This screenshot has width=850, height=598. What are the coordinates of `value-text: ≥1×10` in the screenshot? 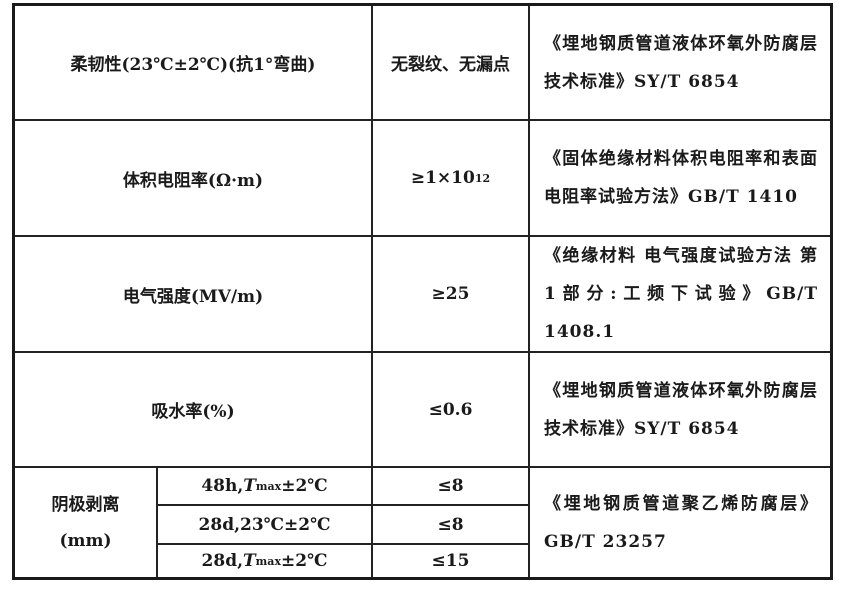 It's located at (442, 178).